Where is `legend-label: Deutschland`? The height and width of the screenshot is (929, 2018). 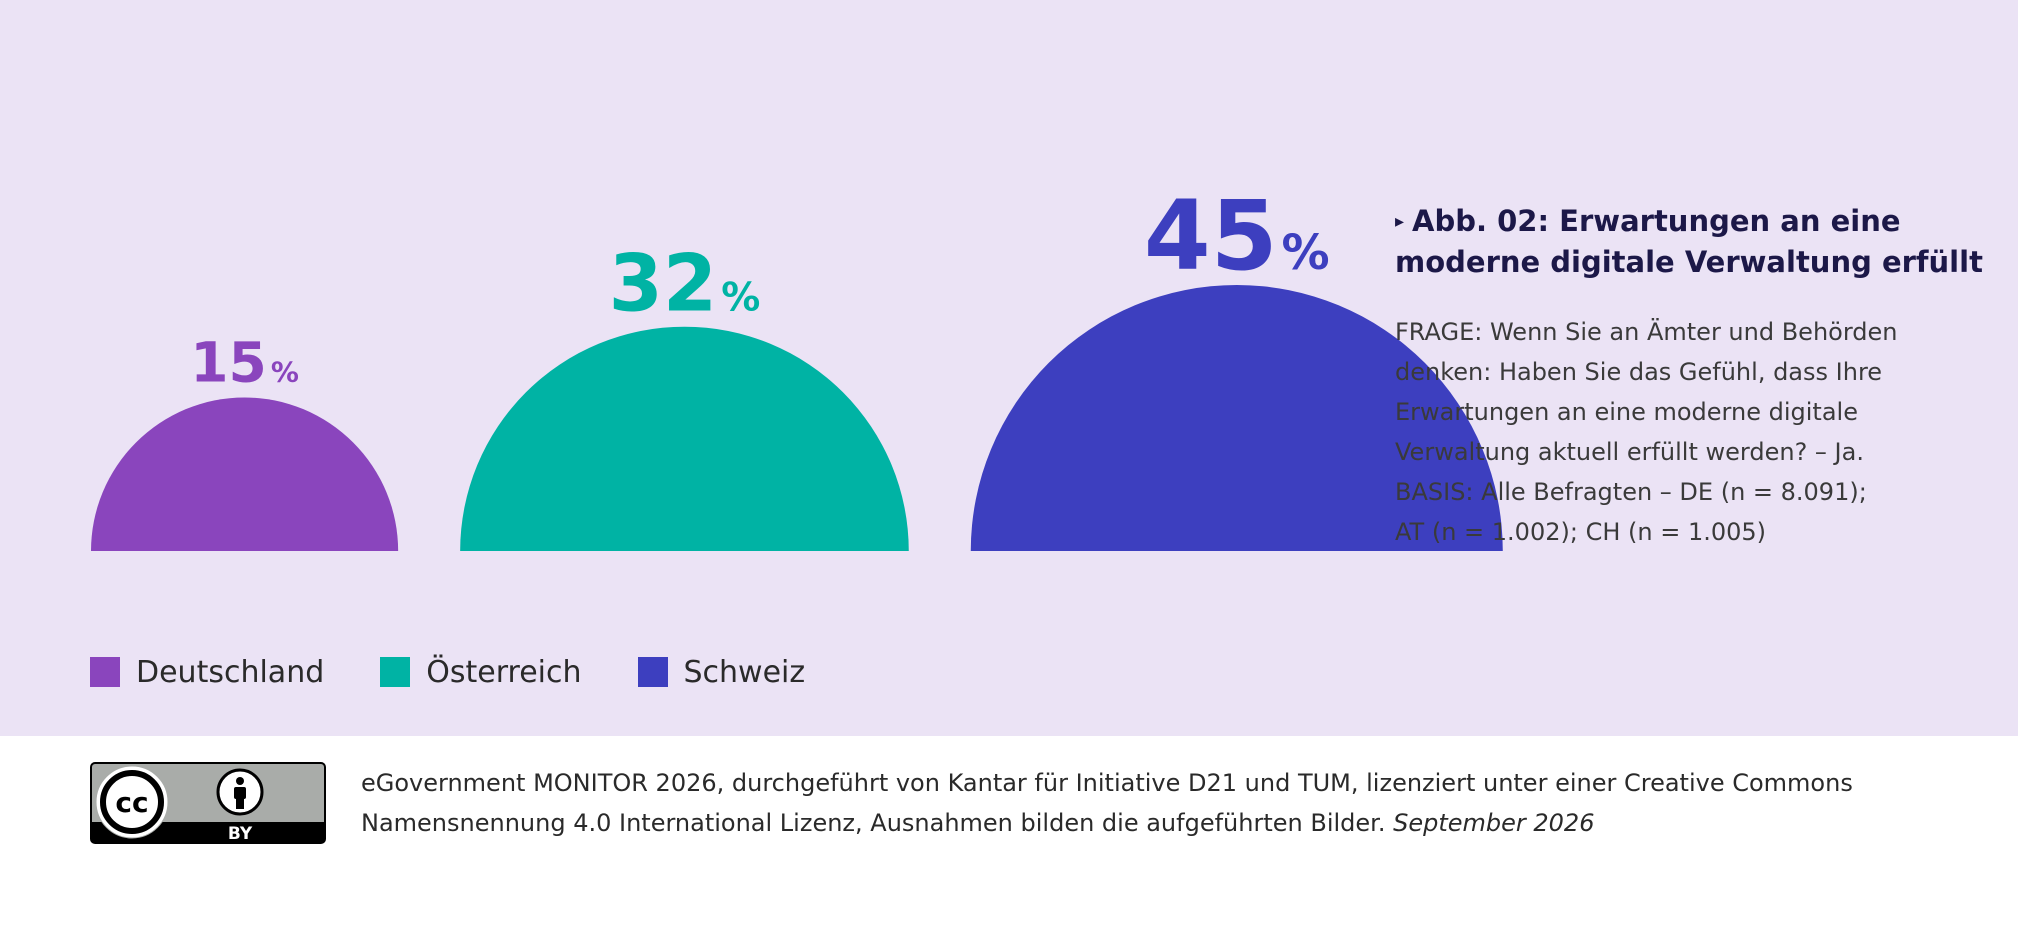 legend-label: Deutschland is located at coordinates (230, 672).